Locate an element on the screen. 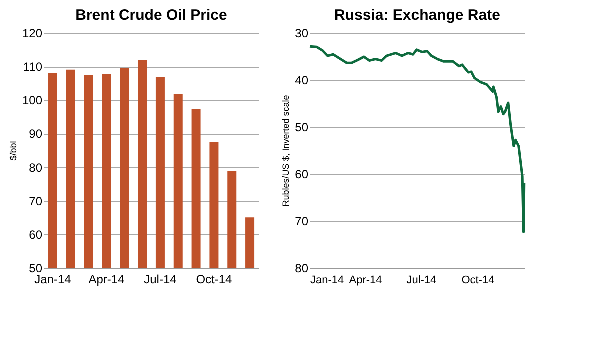  y-tick-label: 110 is located at coordinates (33, 67).